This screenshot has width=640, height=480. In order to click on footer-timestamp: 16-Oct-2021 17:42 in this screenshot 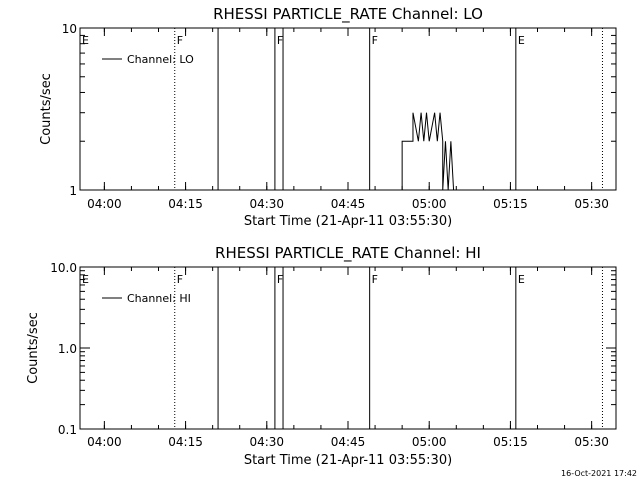, I will do `click(599, 473)`.